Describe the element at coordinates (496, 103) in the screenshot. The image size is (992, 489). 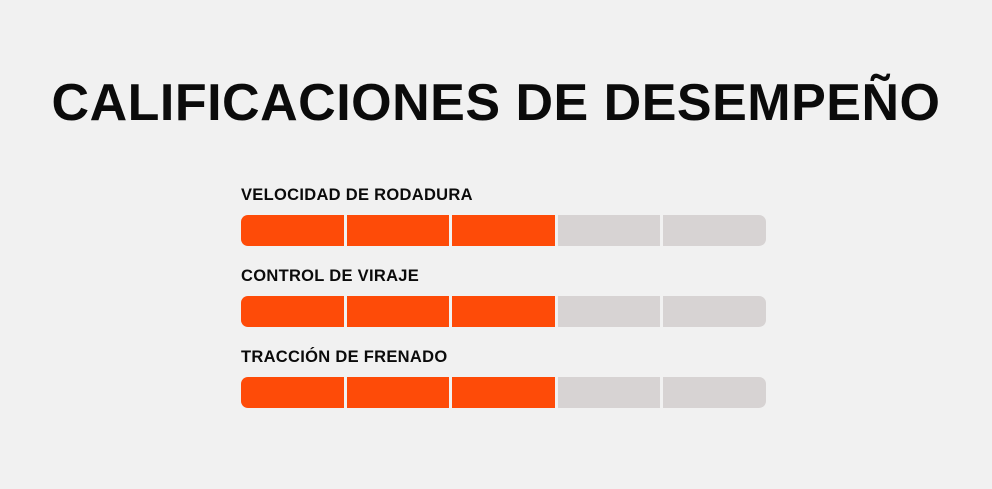
I see `page-title: CALIFICACIONES DE DESEMPEÑO` at that location.